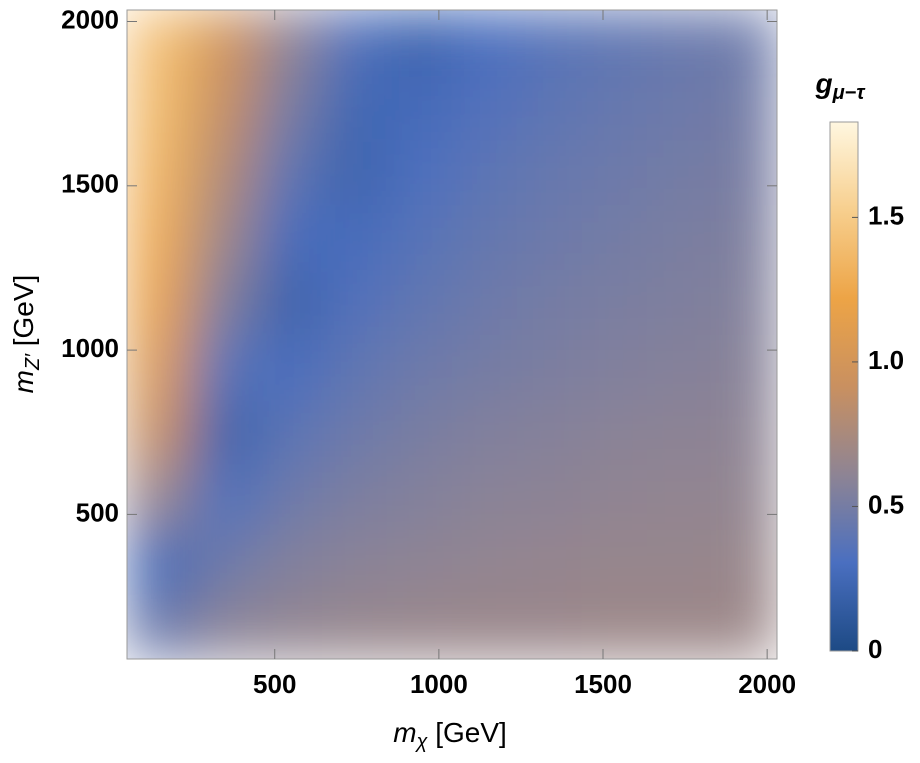 Image resolution: width=920 pixels, height=763 pixels. I want to click on y-axis-title: mZ′ [GeV], so click(26, 334).